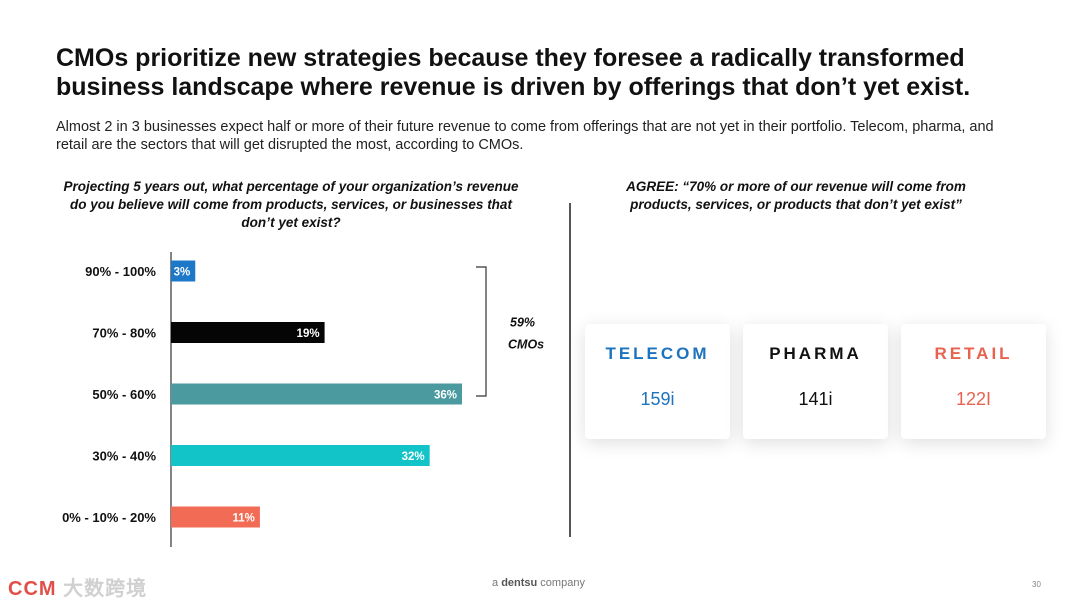 This screenshot has height=608, width=1080. I want to click on sector-name: RETAIL, so click(973, 353).